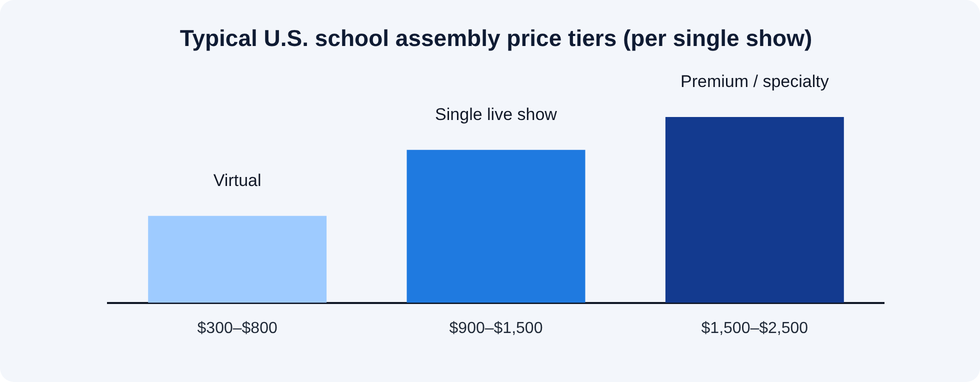 This screenshot has width=980, height=382. I want to click on annotation: Single live show, so click(496, 114).